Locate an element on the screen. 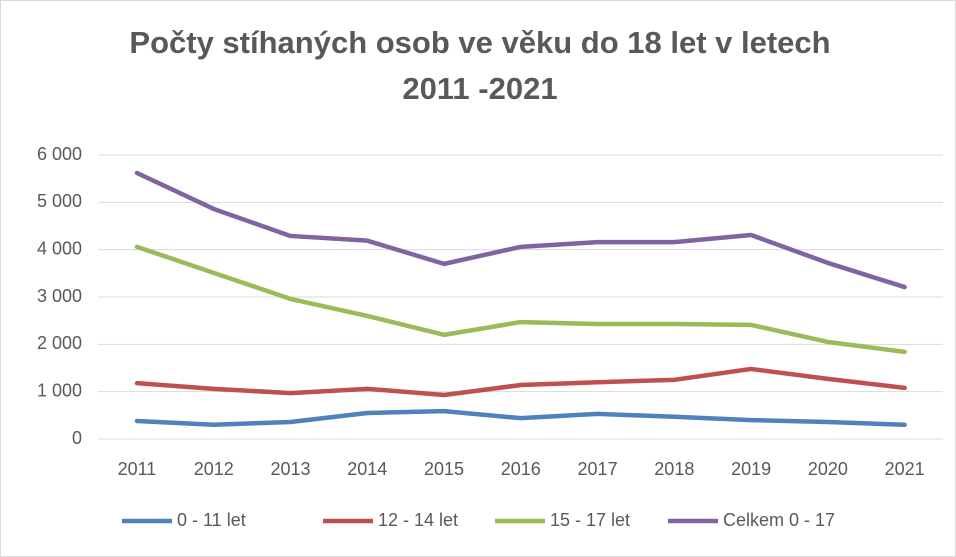 This screenshot has height=557, width=956. x-tick-label: 2019 is located at coordinates (751, 469).